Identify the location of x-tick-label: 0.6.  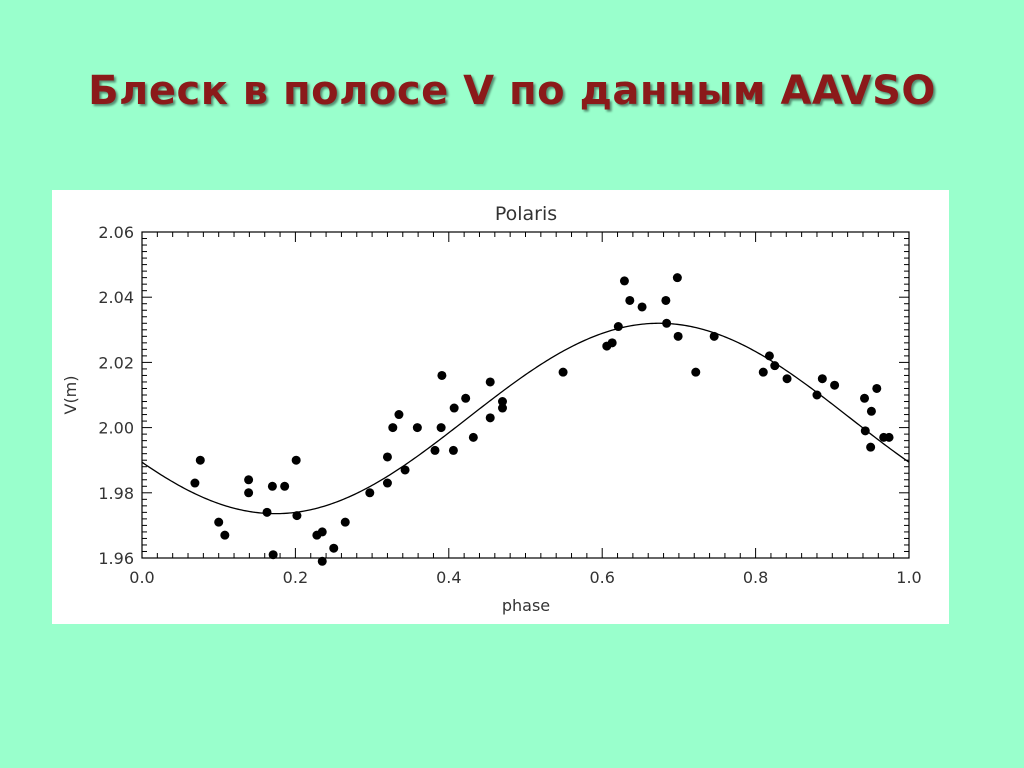
(601, 577).